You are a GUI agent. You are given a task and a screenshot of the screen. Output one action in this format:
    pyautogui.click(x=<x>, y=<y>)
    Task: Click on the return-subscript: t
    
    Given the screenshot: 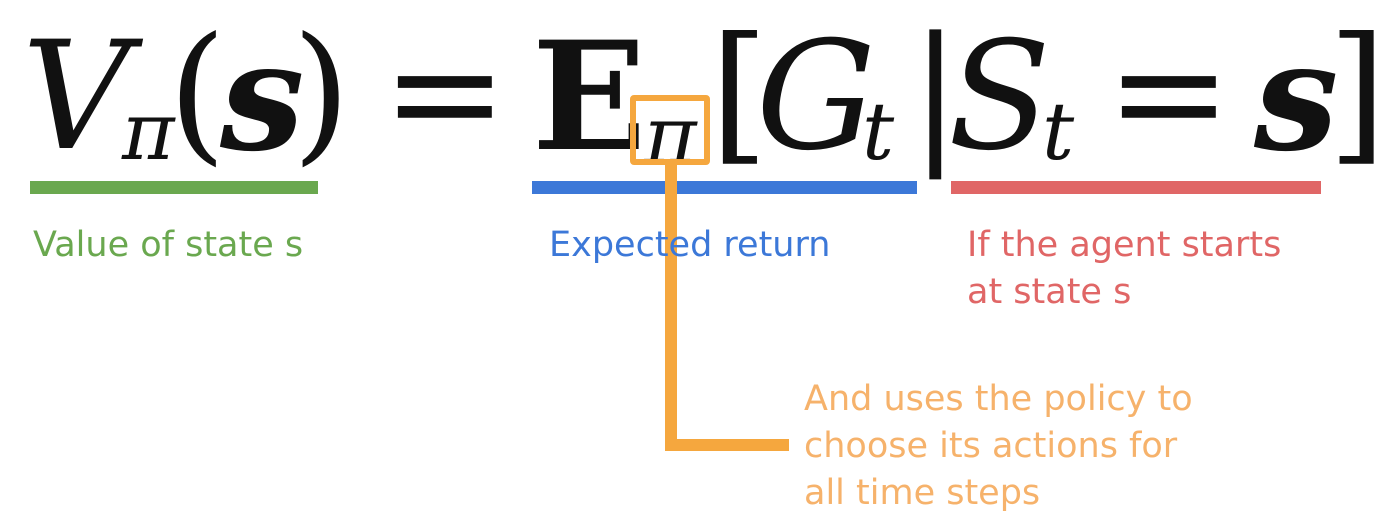 What is the action you would take?
    pyautogui.click(x=878, y=131)
    